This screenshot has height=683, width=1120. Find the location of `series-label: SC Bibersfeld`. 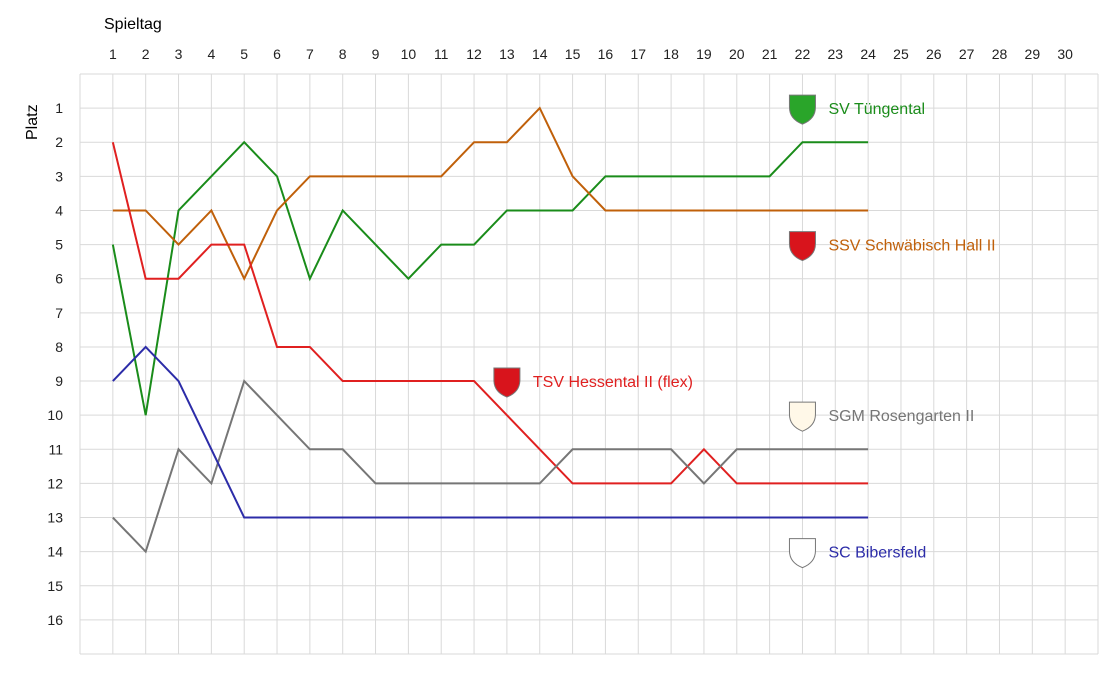

series-label: SC Bibersfeld is located at coordinates (877, 553).